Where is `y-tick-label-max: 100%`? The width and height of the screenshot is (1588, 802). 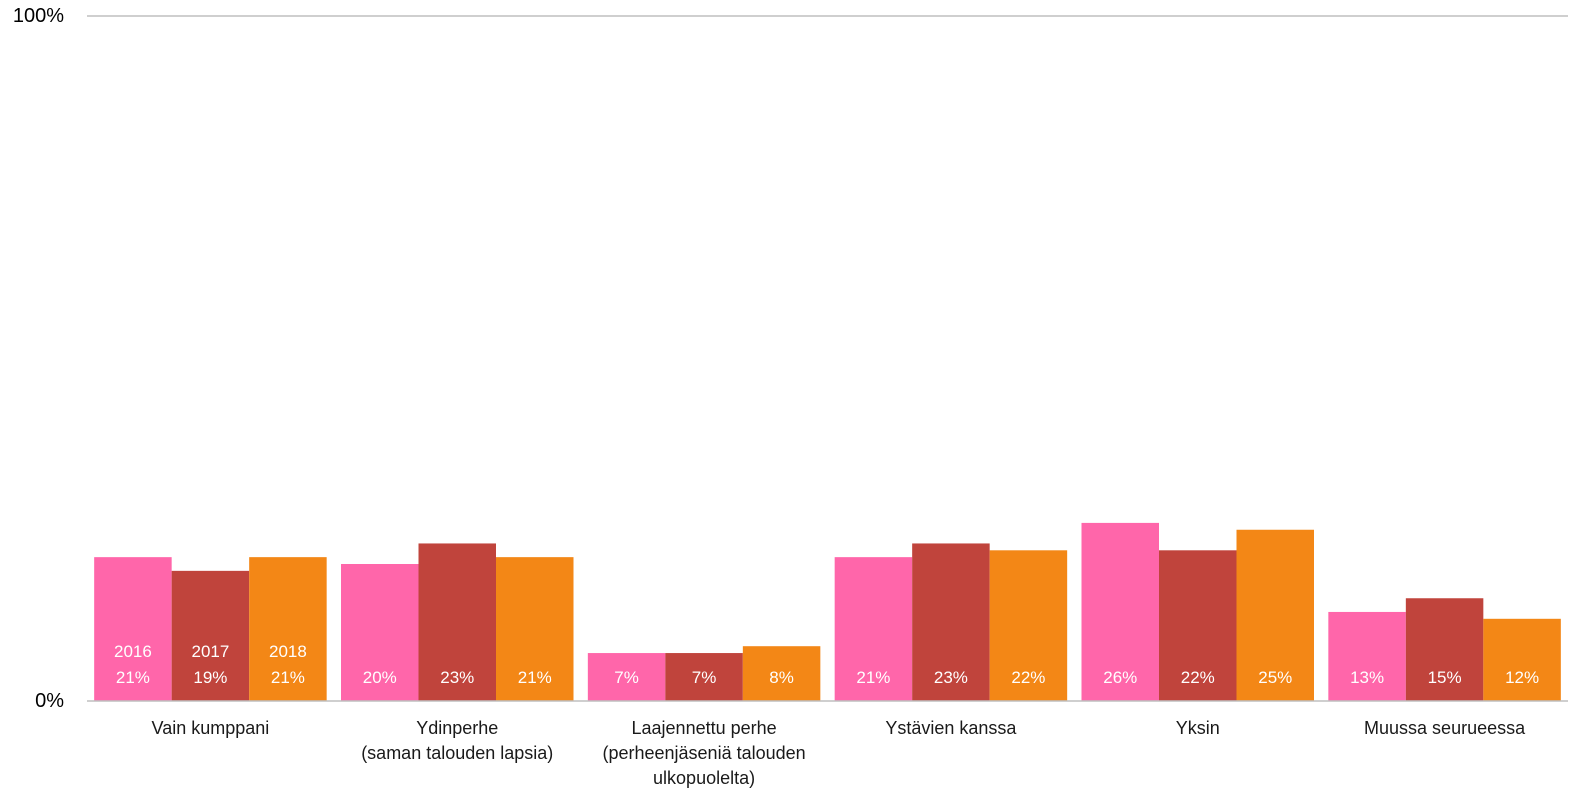
y-tick-label-max: 100% is located at coordinates (38, 16).